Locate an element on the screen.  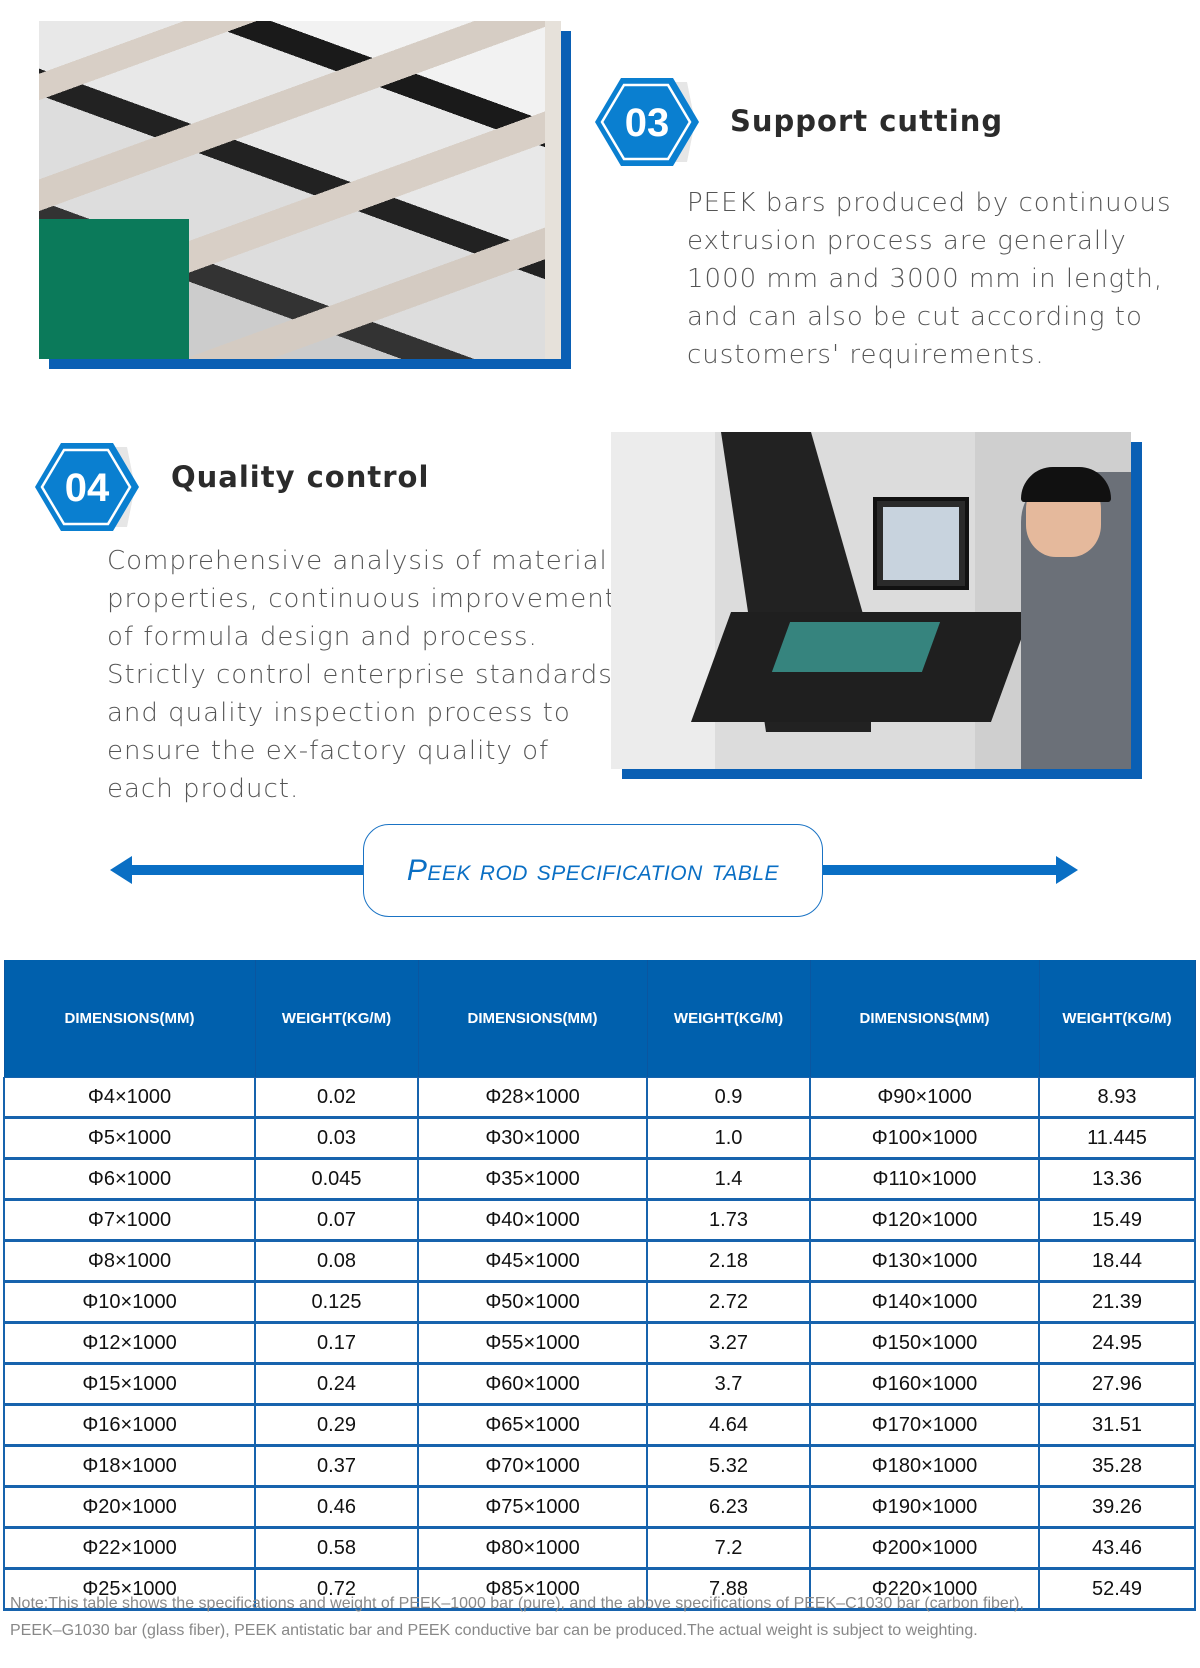
table-row: Φ6×1000 0.045 Φ35×1000 1.4 Φ110×1000 13.36 is located at coordinates (599, 1179).